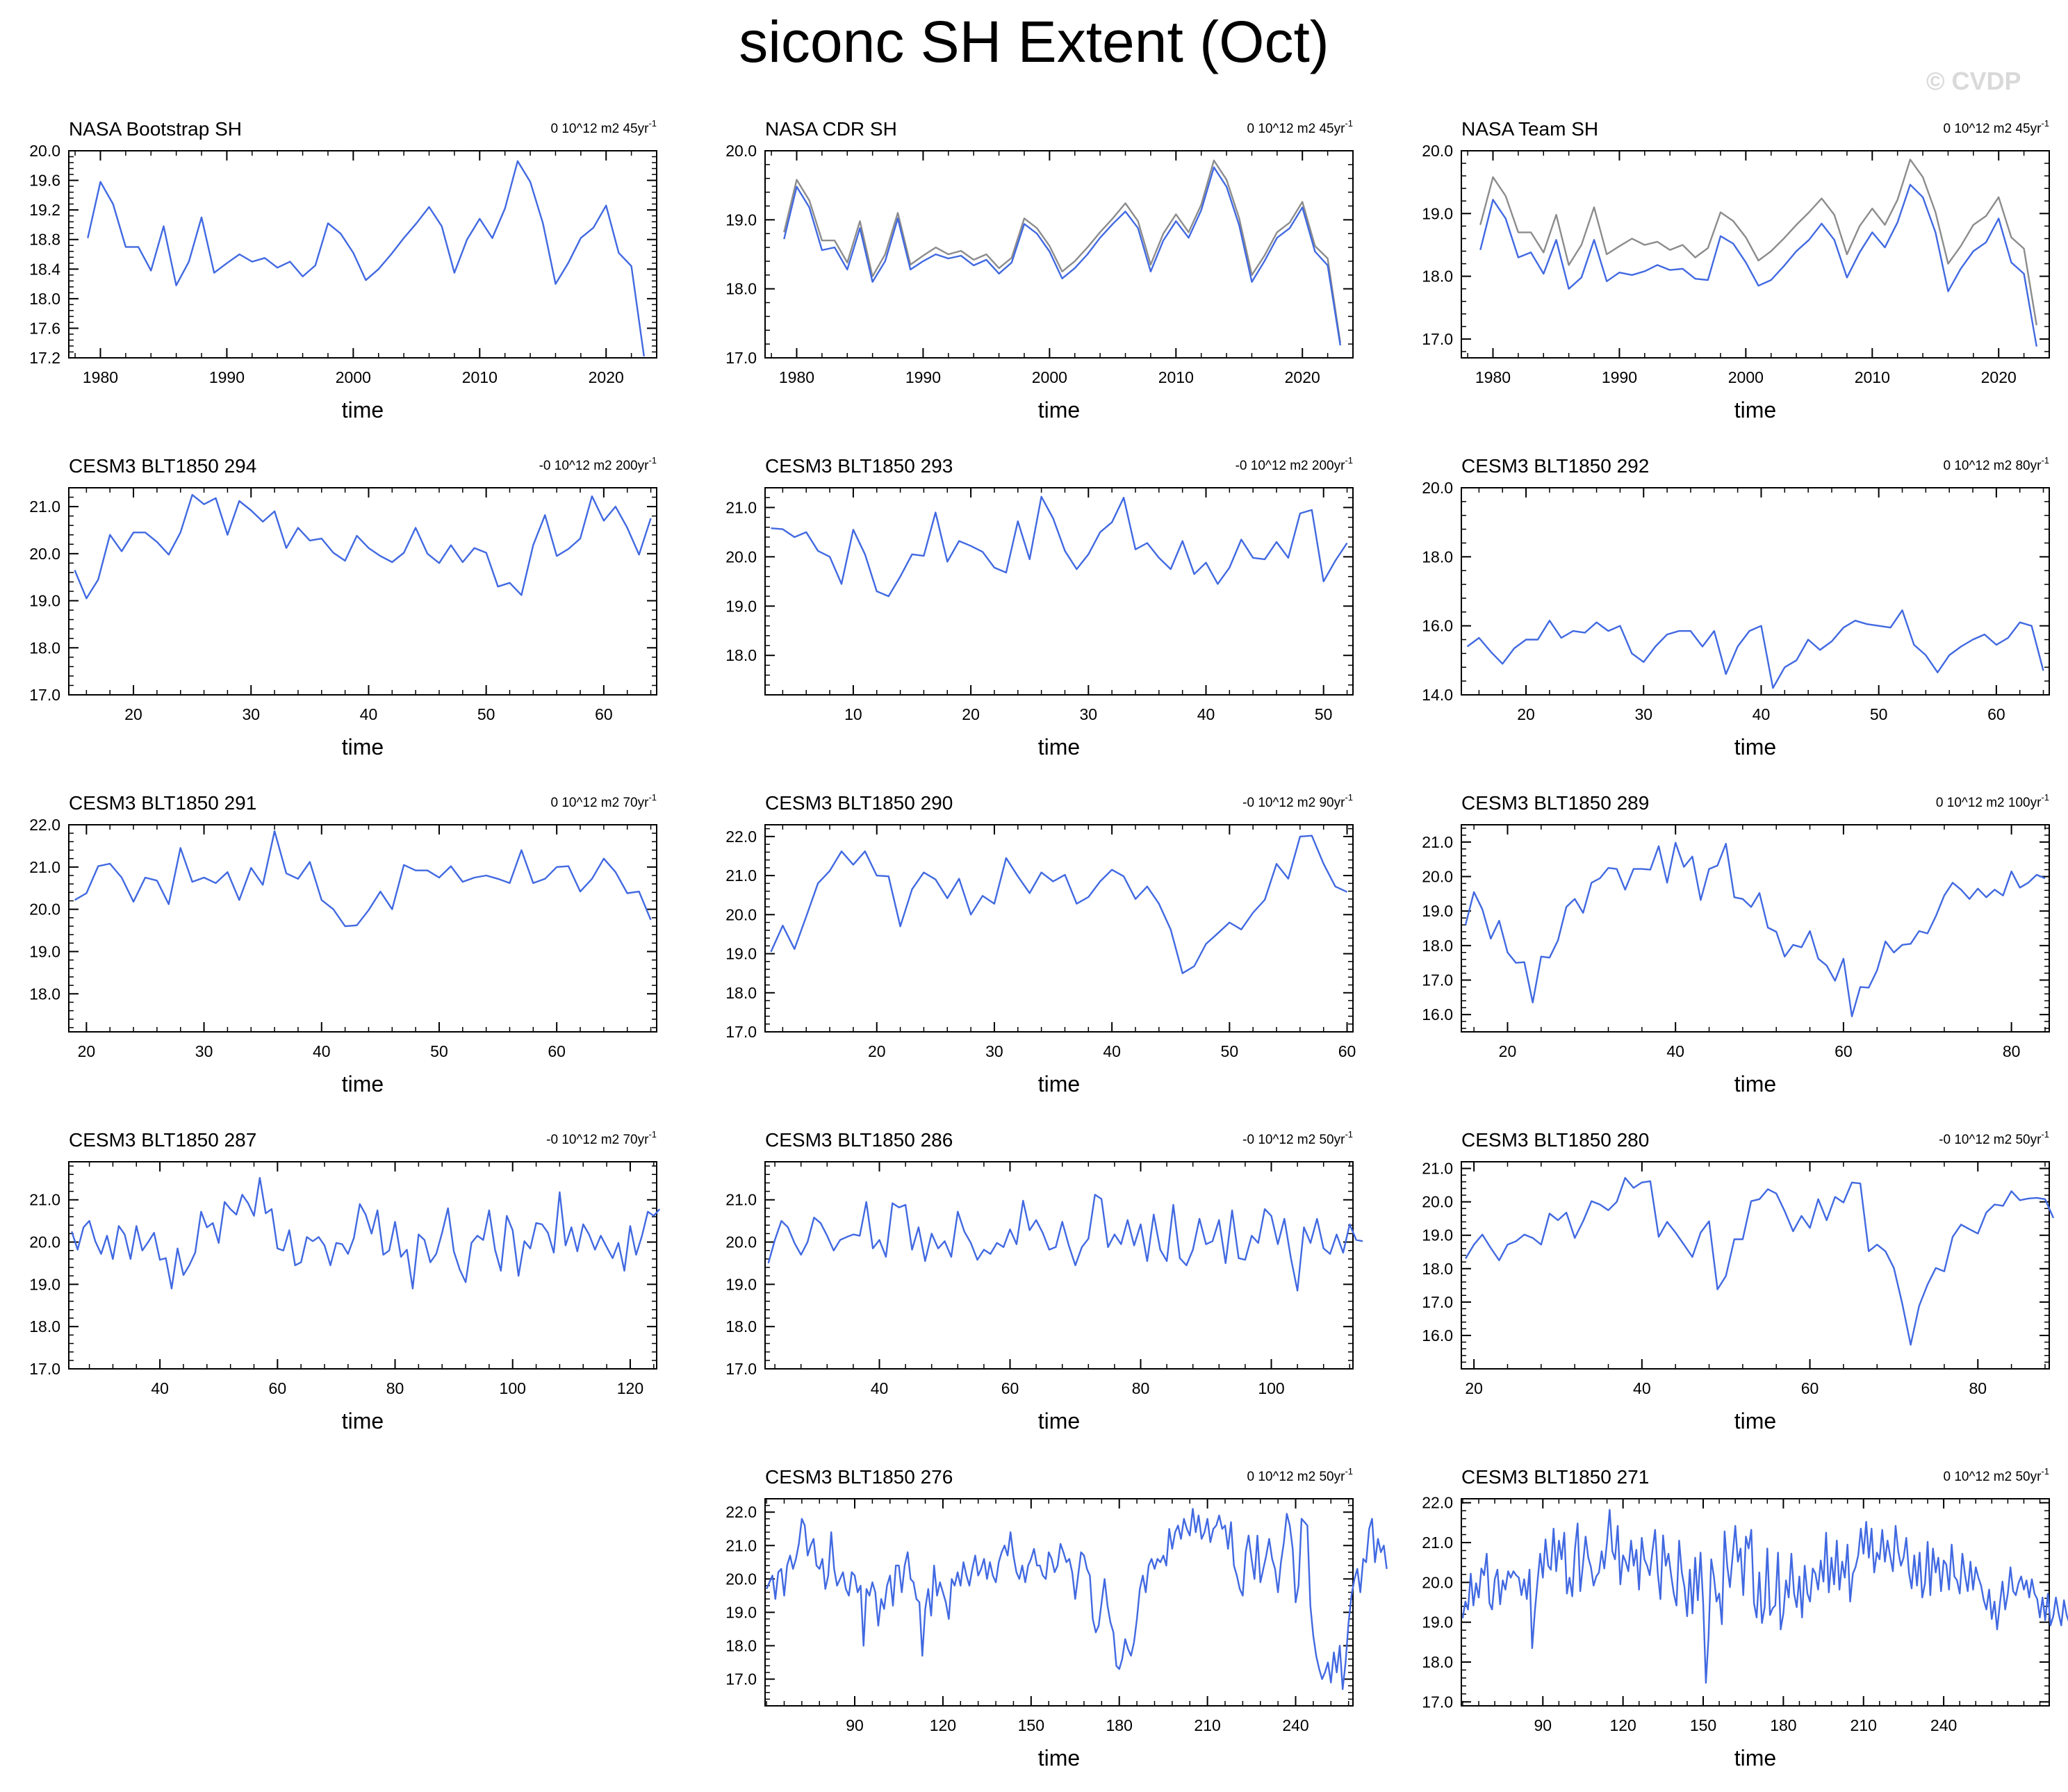 Image resolution: width=2068 pixels, height=1792 pixels. I want to click on x-tick-label: 1990, so click(227, 377).